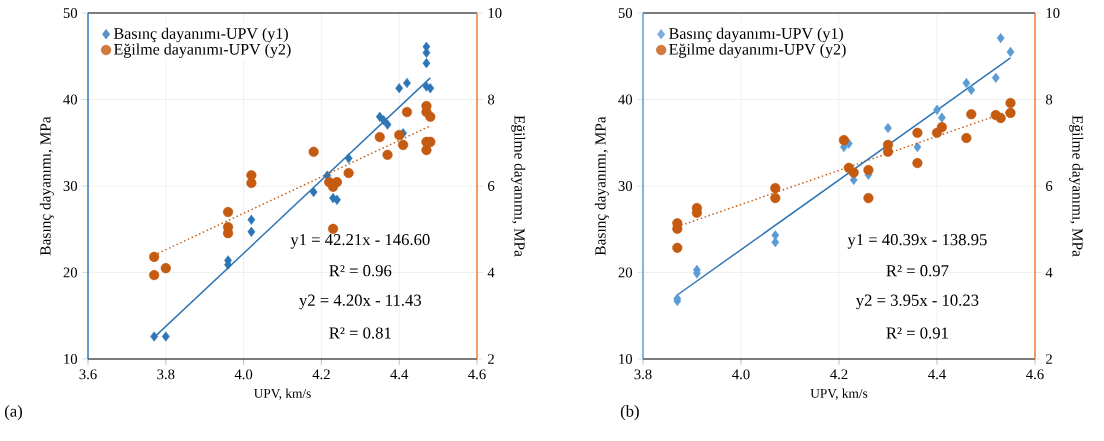  I want to click on x-tick-label: 3.6, so click(88, 374).